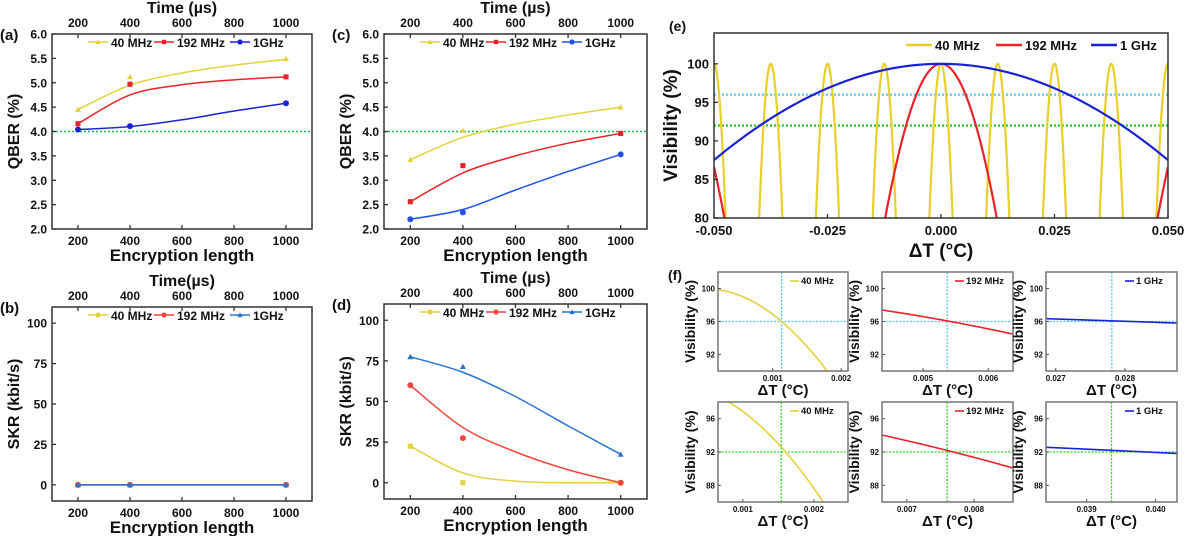 The height and width of the screenshot is (536, 1200). I want to click on x-tick-label: 200, so click(78, 241).